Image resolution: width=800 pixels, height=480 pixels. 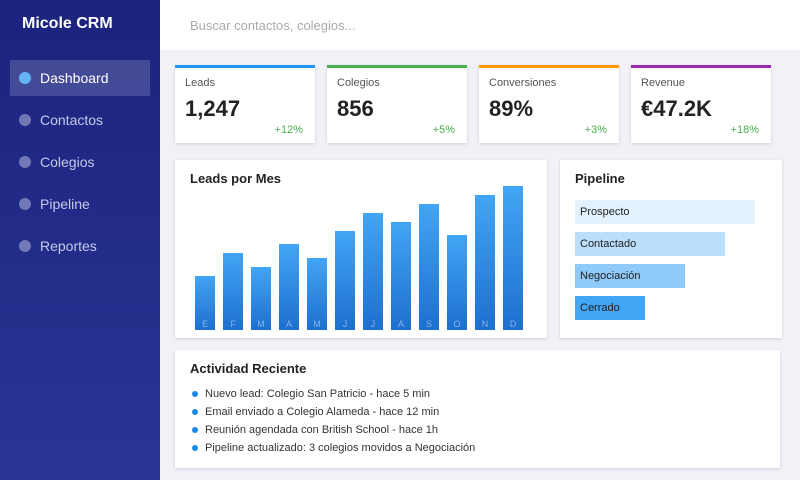 I want to click on sidebar-item-dashboard: Dashboard, so click(x=80, y=78).